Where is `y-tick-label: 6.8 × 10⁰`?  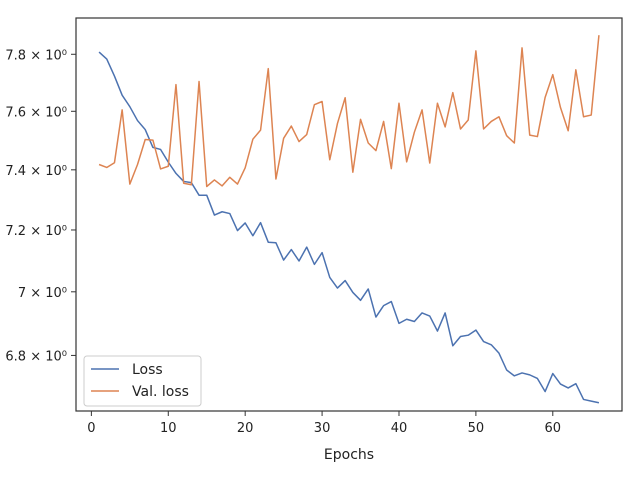 y-tick-label: 6.8 × 10⁰ is located at coordinates (36, 356).